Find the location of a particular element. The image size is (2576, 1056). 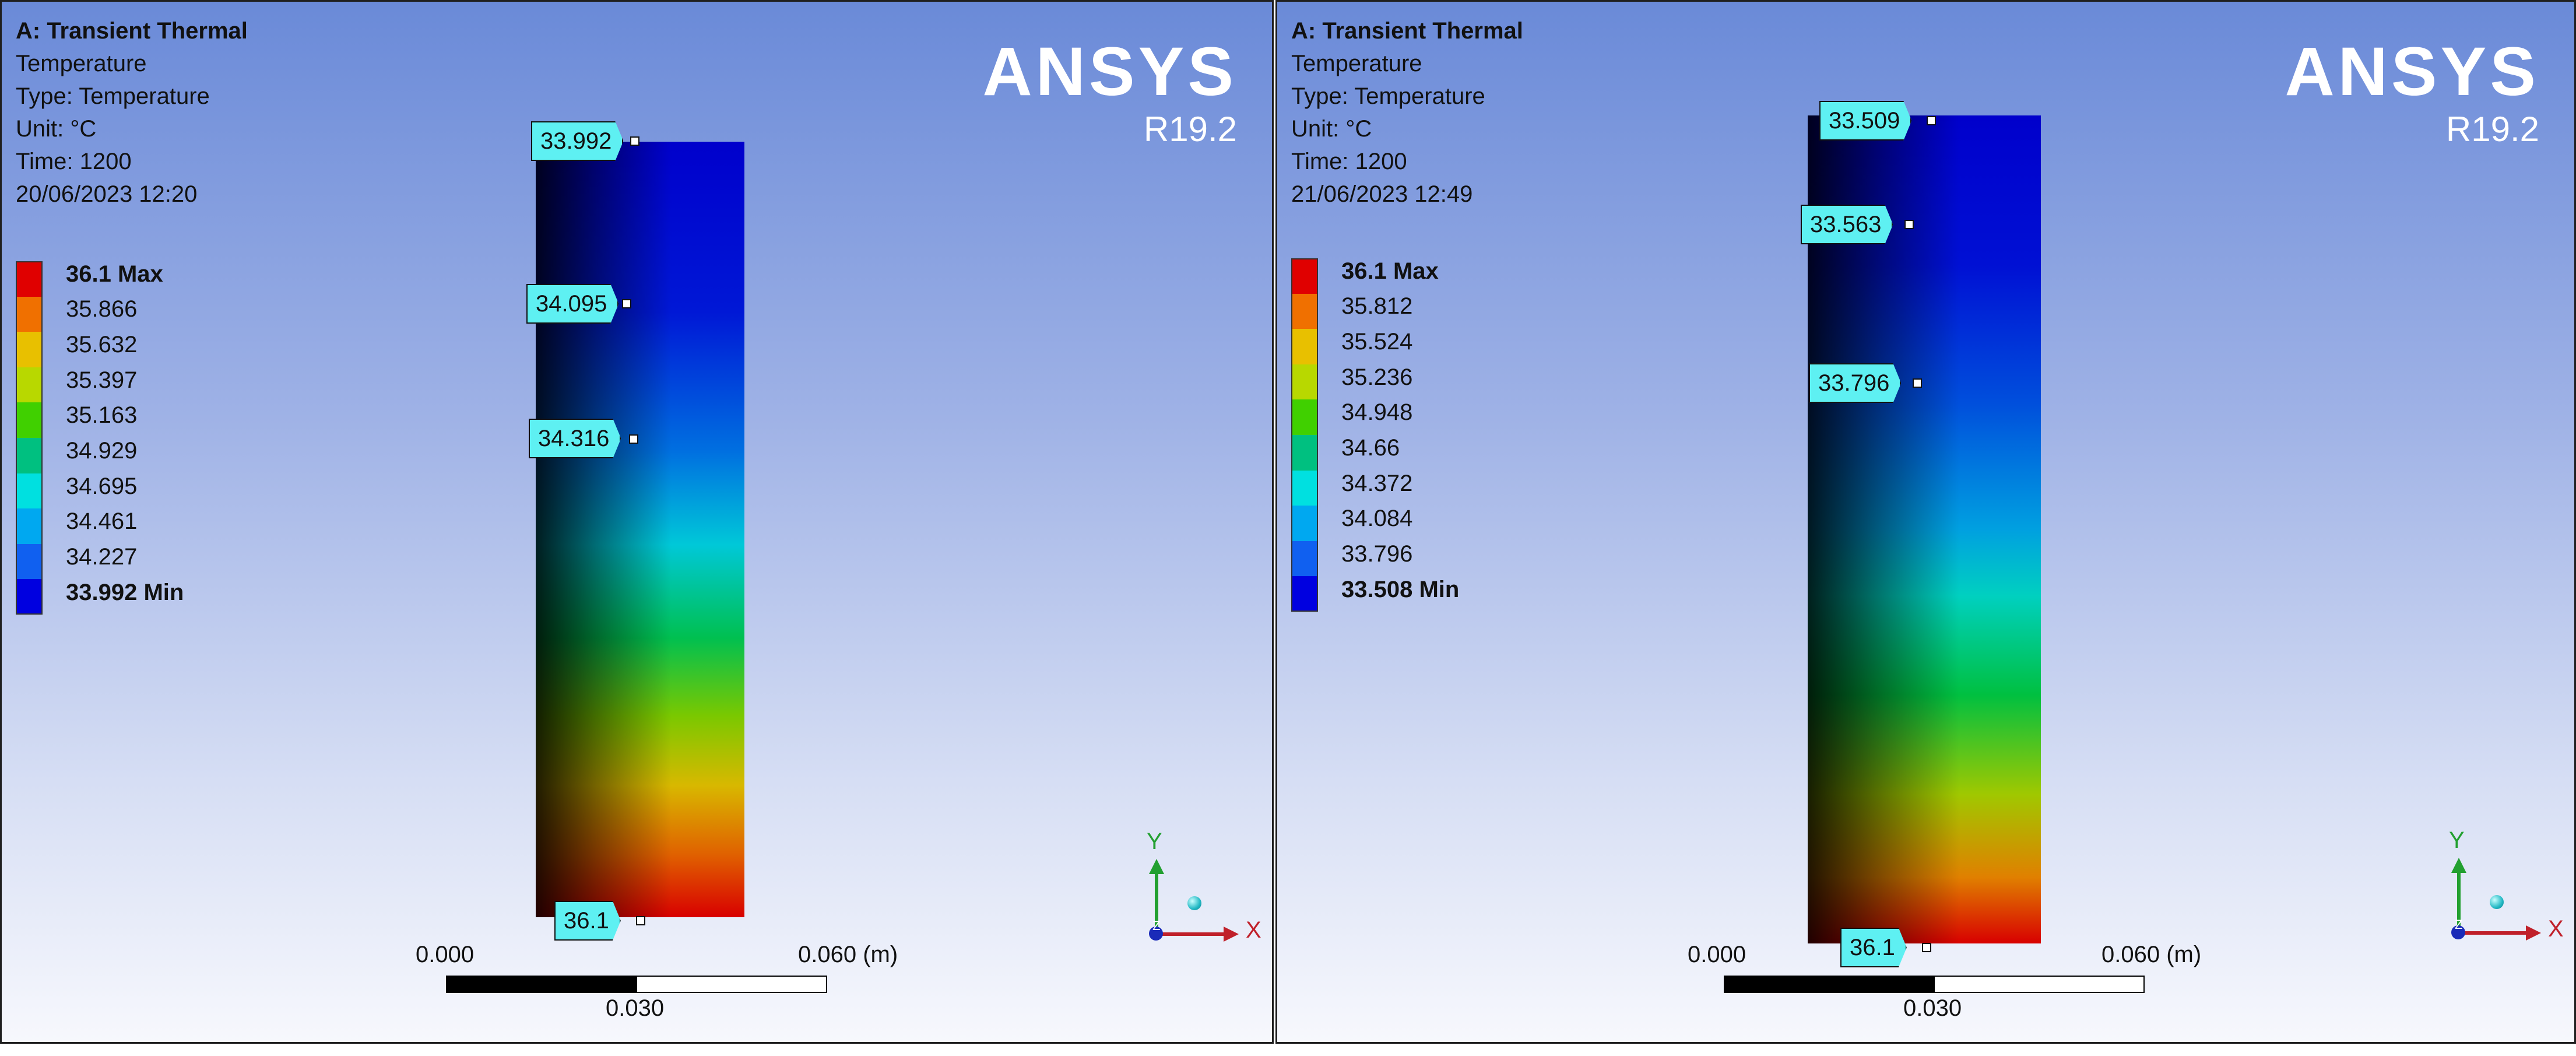

legend-row: 35.812 is located at coordinates (1351, 311).